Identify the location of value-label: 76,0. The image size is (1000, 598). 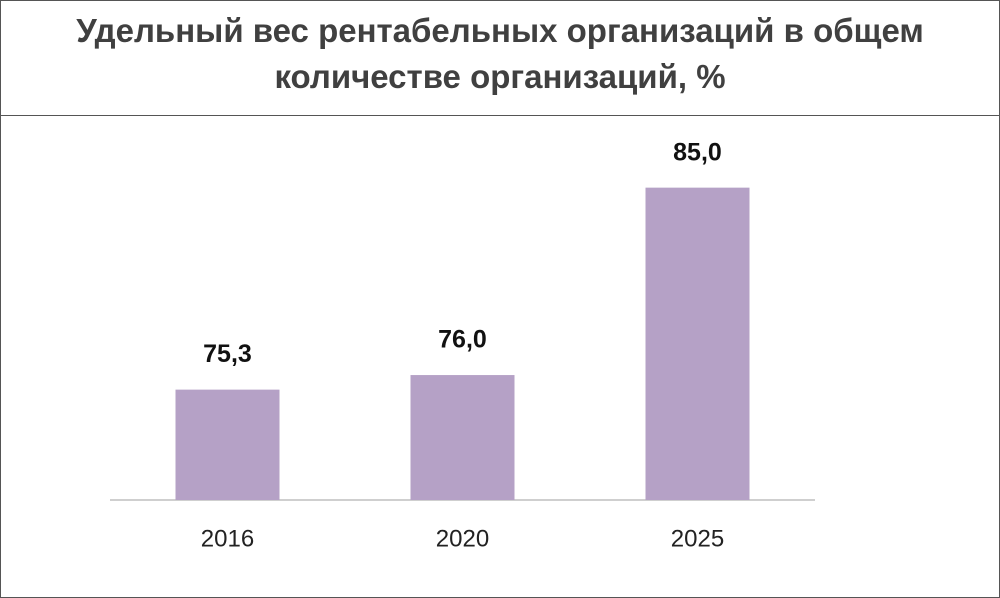
(462, 340).